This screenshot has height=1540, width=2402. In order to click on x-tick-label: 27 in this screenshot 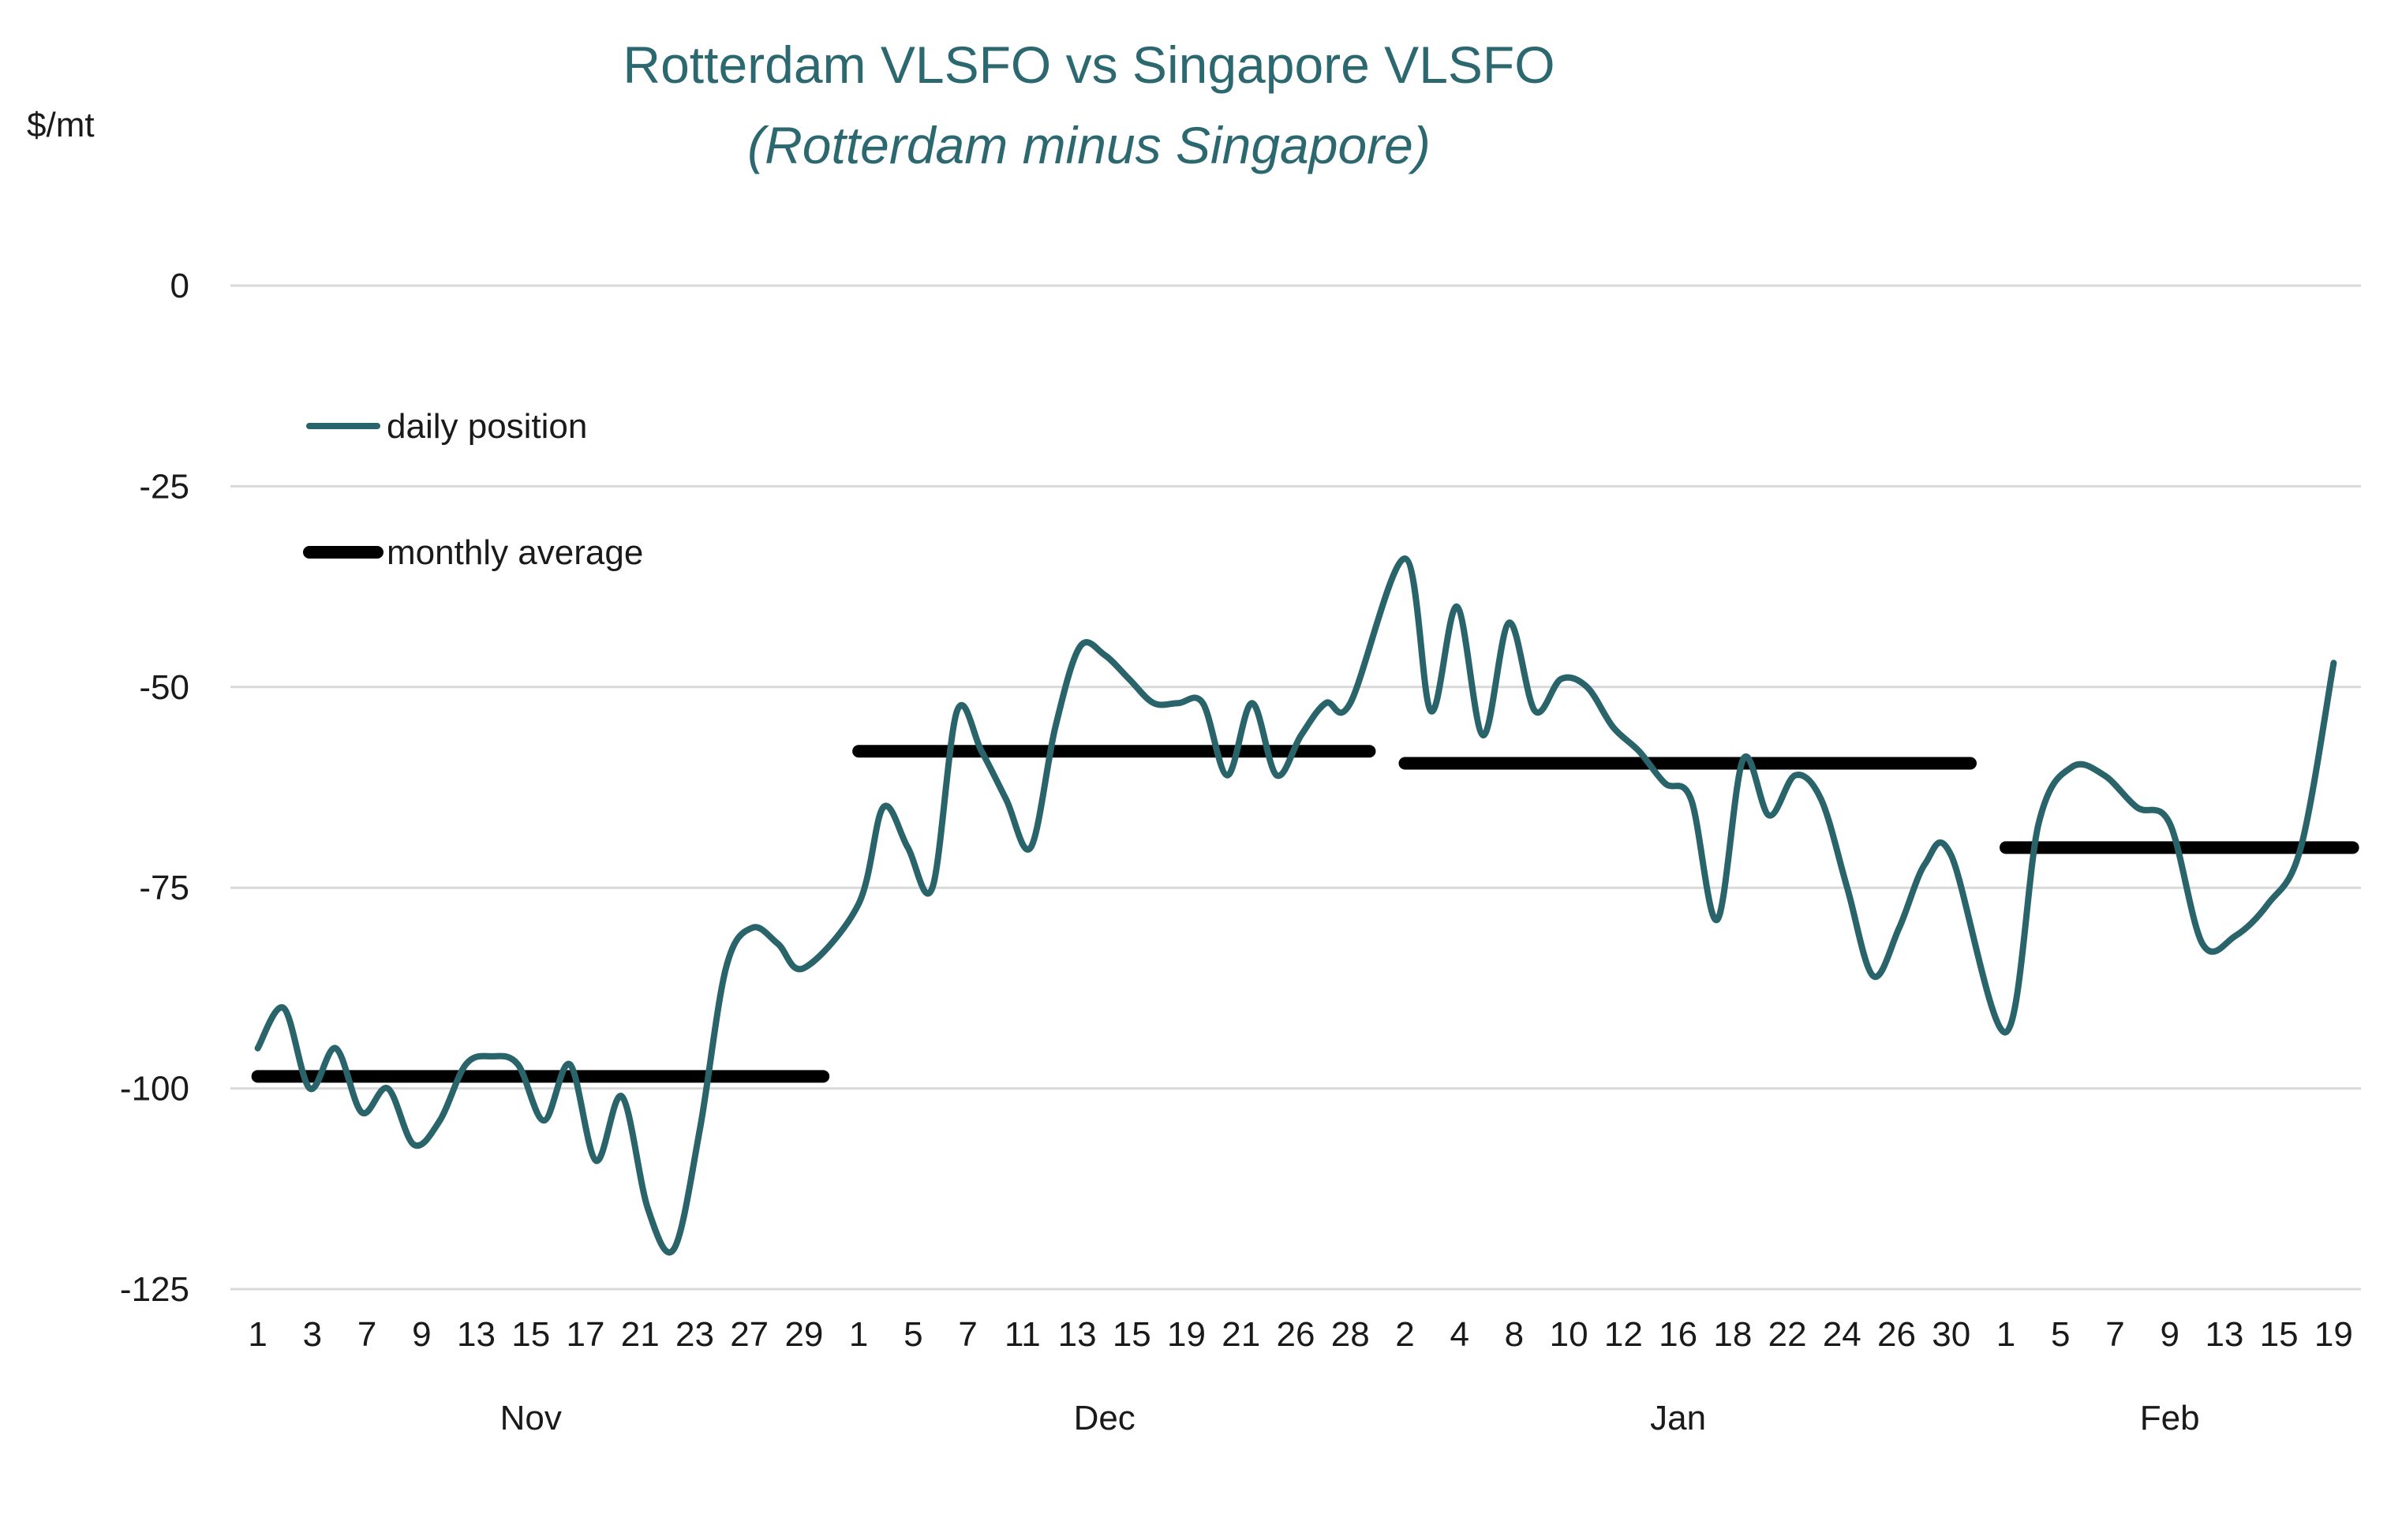, I will do `click(749, 1334)`.